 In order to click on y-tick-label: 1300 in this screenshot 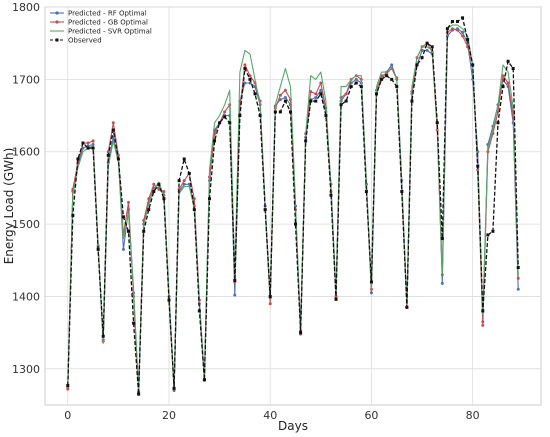, I will do `click(26, 369)`.